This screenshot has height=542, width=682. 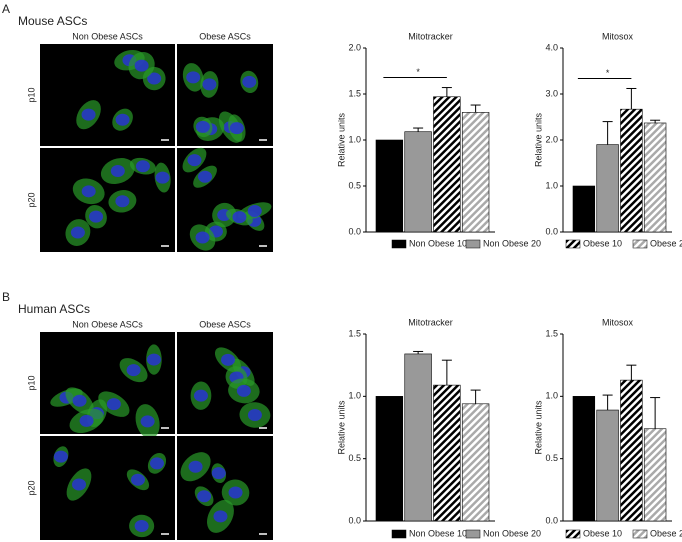 I want to click on significance-label: *, so click(x=608, y=73).